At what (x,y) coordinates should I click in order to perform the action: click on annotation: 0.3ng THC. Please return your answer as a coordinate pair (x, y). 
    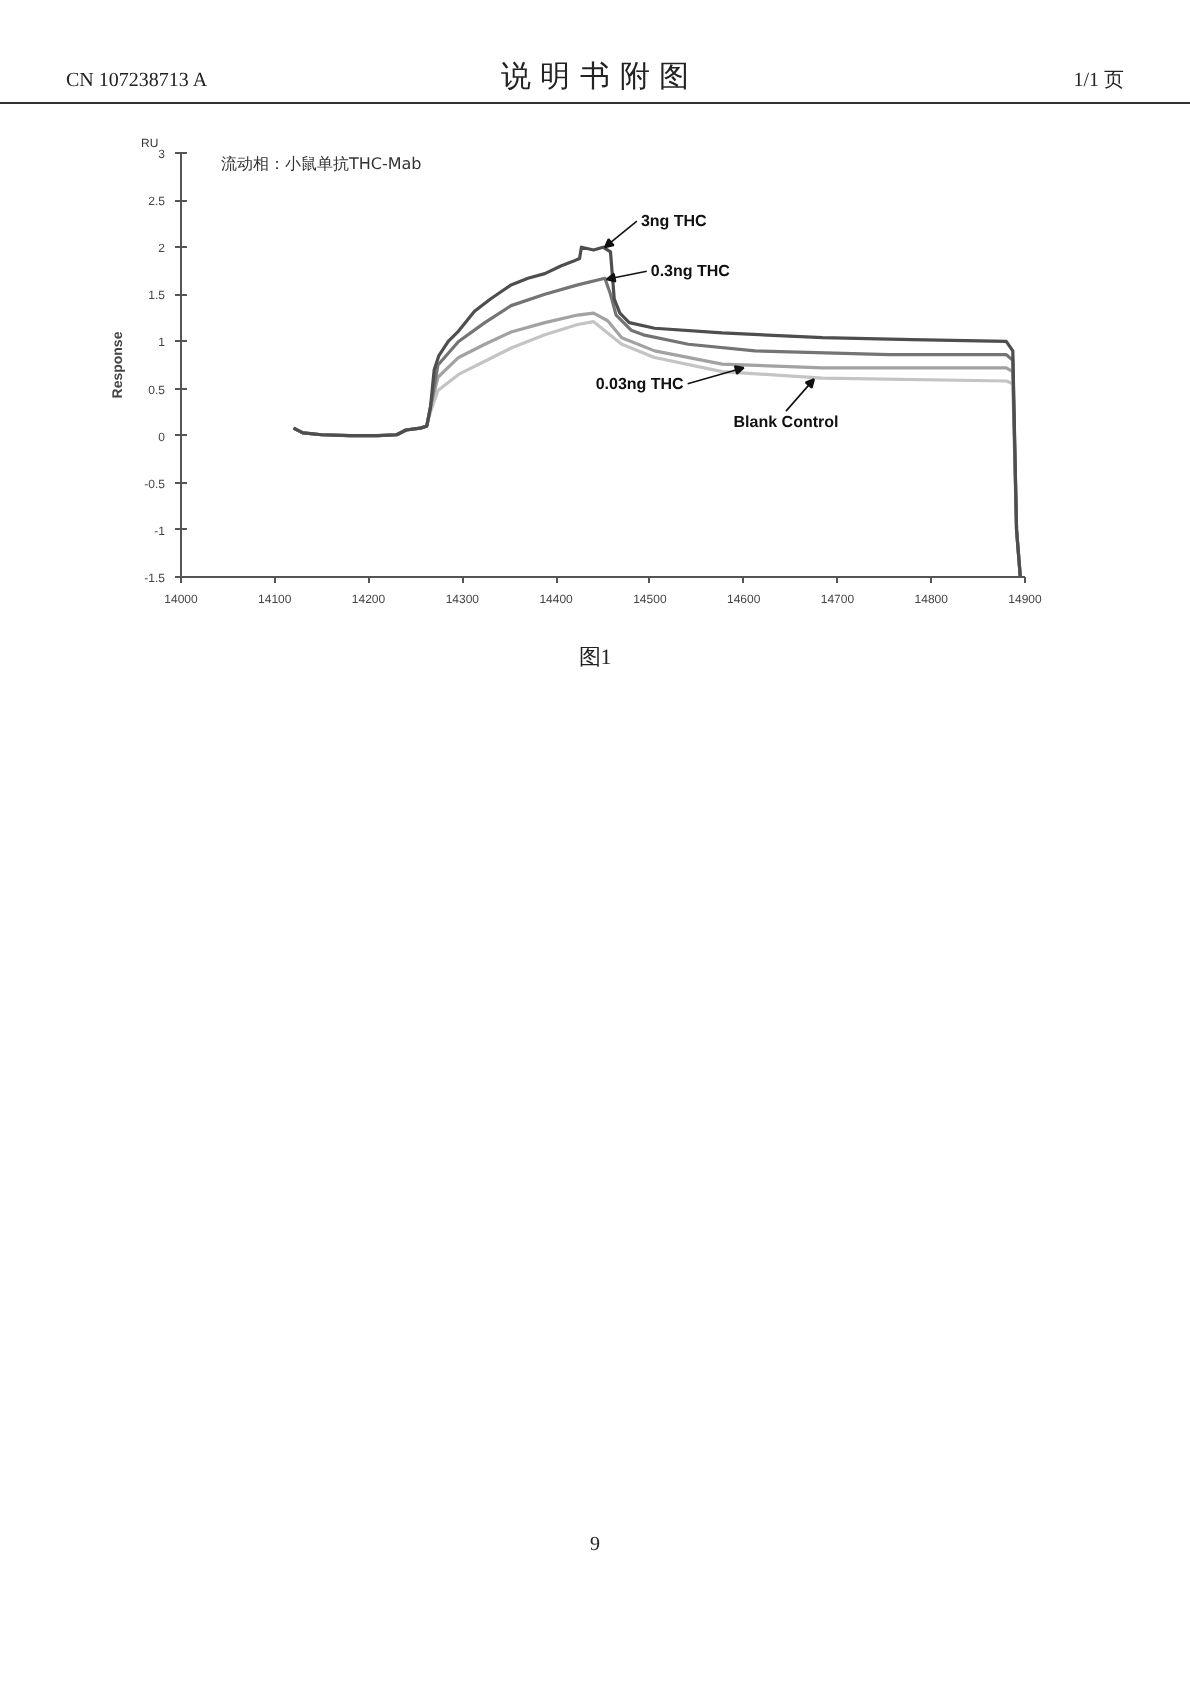
    Looking at the image, I should click on (690, 271).